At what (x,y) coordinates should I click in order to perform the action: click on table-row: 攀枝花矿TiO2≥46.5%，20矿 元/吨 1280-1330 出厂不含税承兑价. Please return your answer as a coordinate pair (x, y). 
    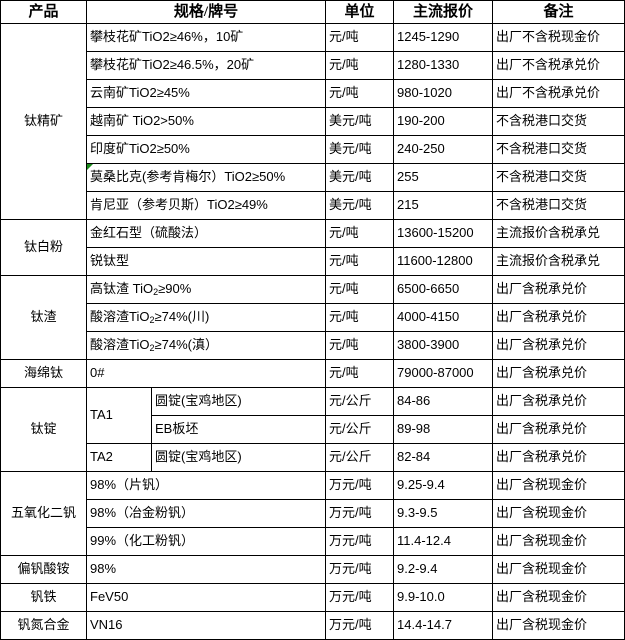
    Looking at the image, I should click on (313, 65).